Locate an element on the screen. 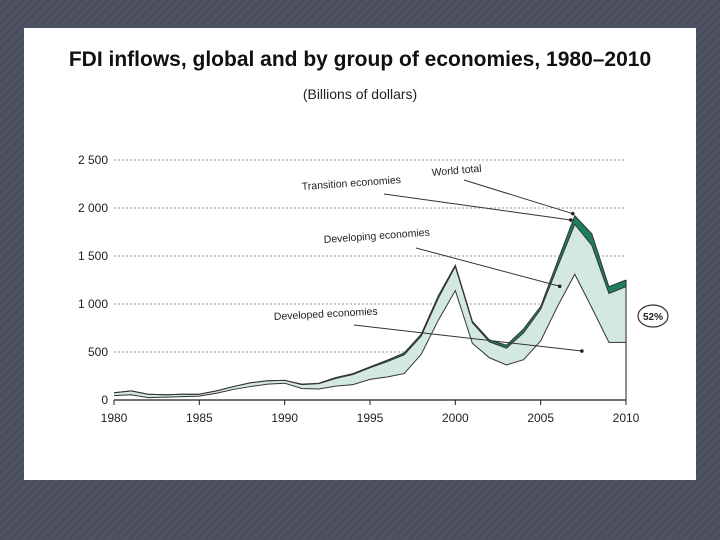  chart-subtitle: (Billions of dollars) is located at coordinates (360, 94).